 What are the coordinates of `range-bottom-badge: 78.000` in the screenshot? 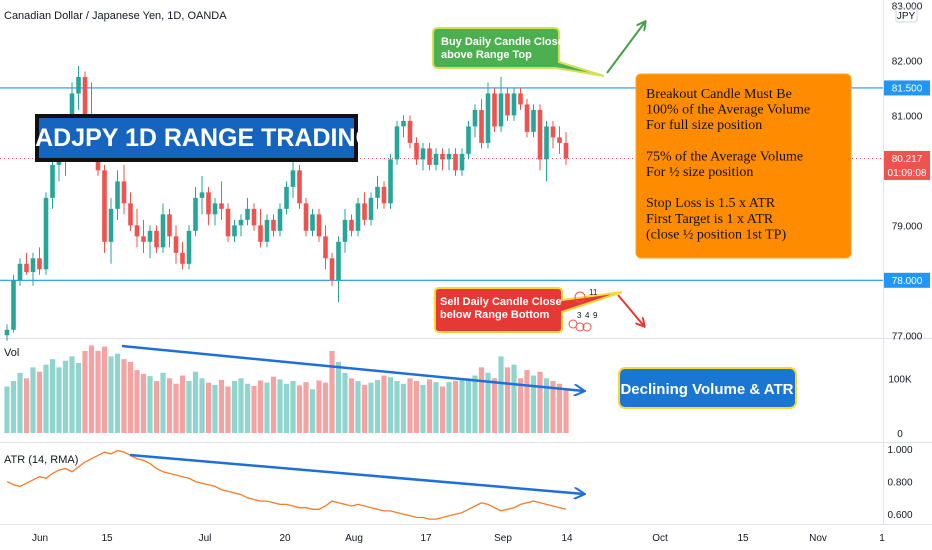 It's located at (907, 280).